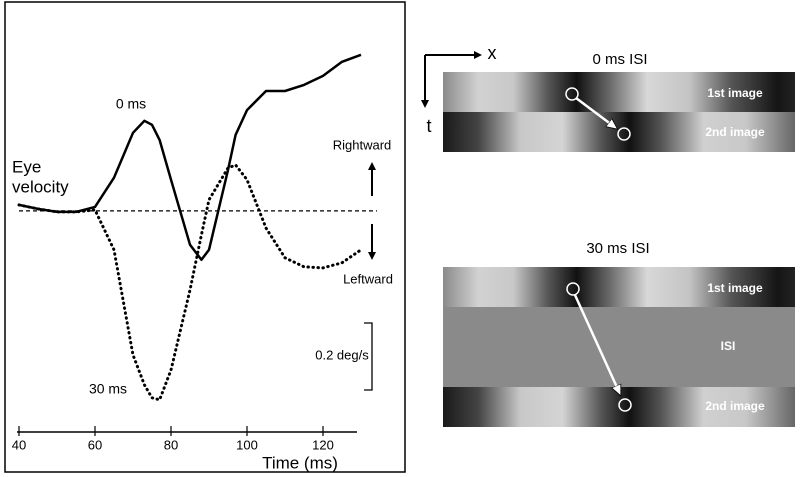 This screenshot has height=477, width=800. What do you see at coordinates (617, 248) in the screenshot?
I see `panel-title: 30 ms ISI` at bounding box center [617, 248].